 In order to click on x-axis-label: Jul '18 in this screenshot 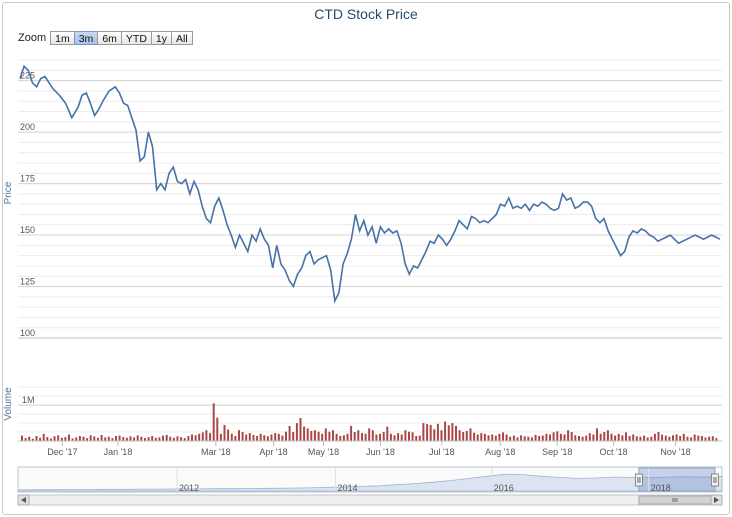, I will do `click(442, 452)`.